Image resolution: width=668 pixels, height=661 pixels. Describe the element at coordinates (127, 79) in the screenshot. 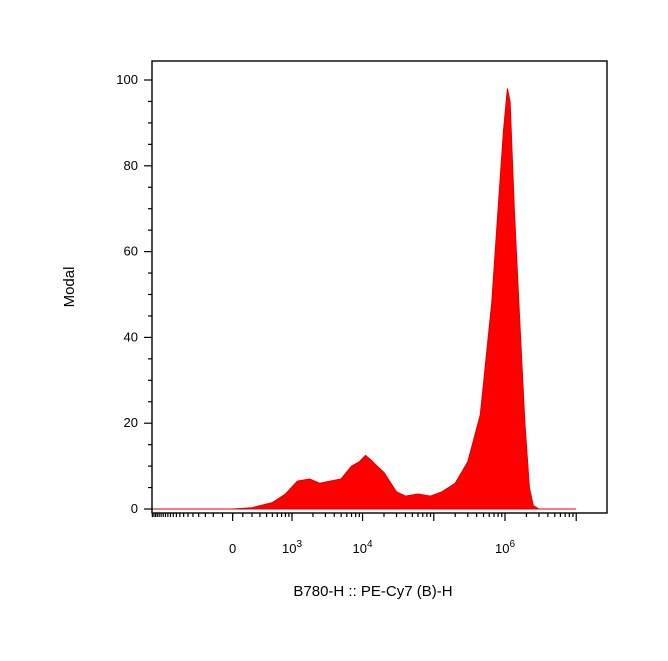

I see `y-tick-label: 100` at that location.